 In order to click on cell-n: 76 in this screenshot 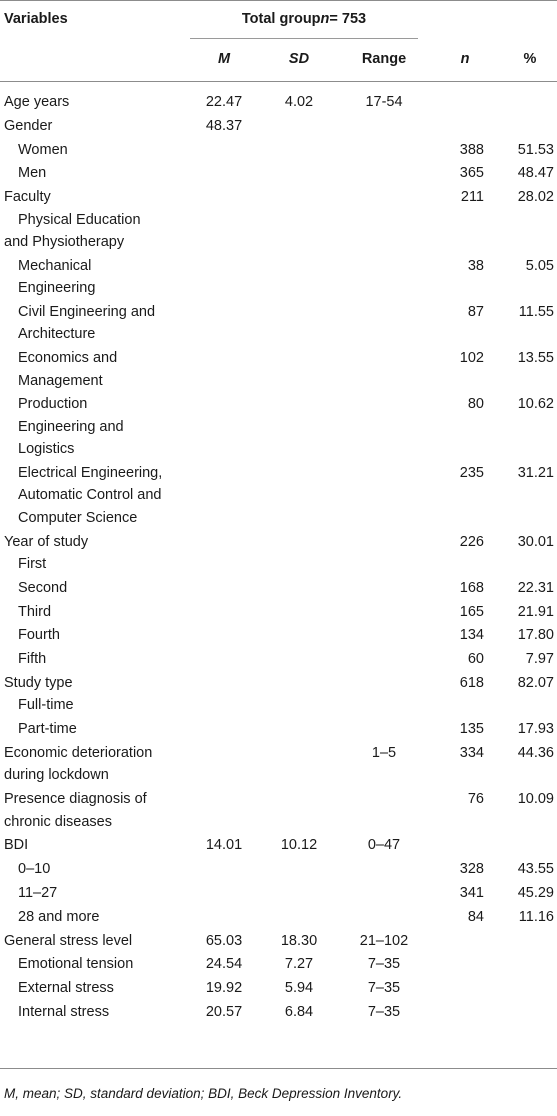, I will do `click(475, 799)`.